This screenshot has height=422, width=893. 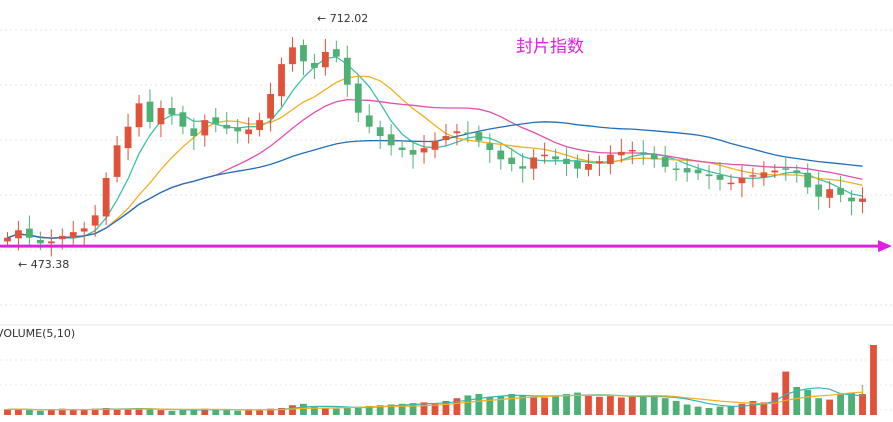 What do you see at coordinates (342, 18) in the screenshot?
I see `high-label: ← 712.02` at bounding box center [342, 18].